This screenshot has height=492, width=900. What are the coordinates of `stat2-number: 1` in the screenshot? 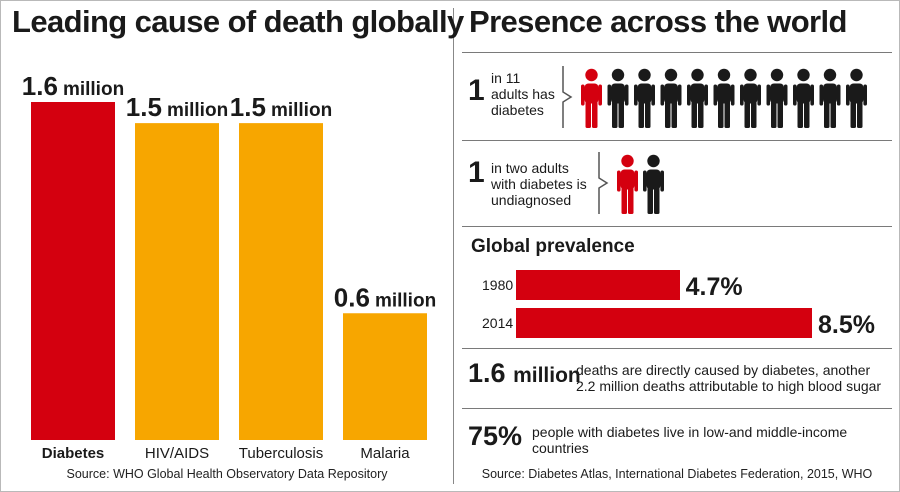 It's located at (476, 172).